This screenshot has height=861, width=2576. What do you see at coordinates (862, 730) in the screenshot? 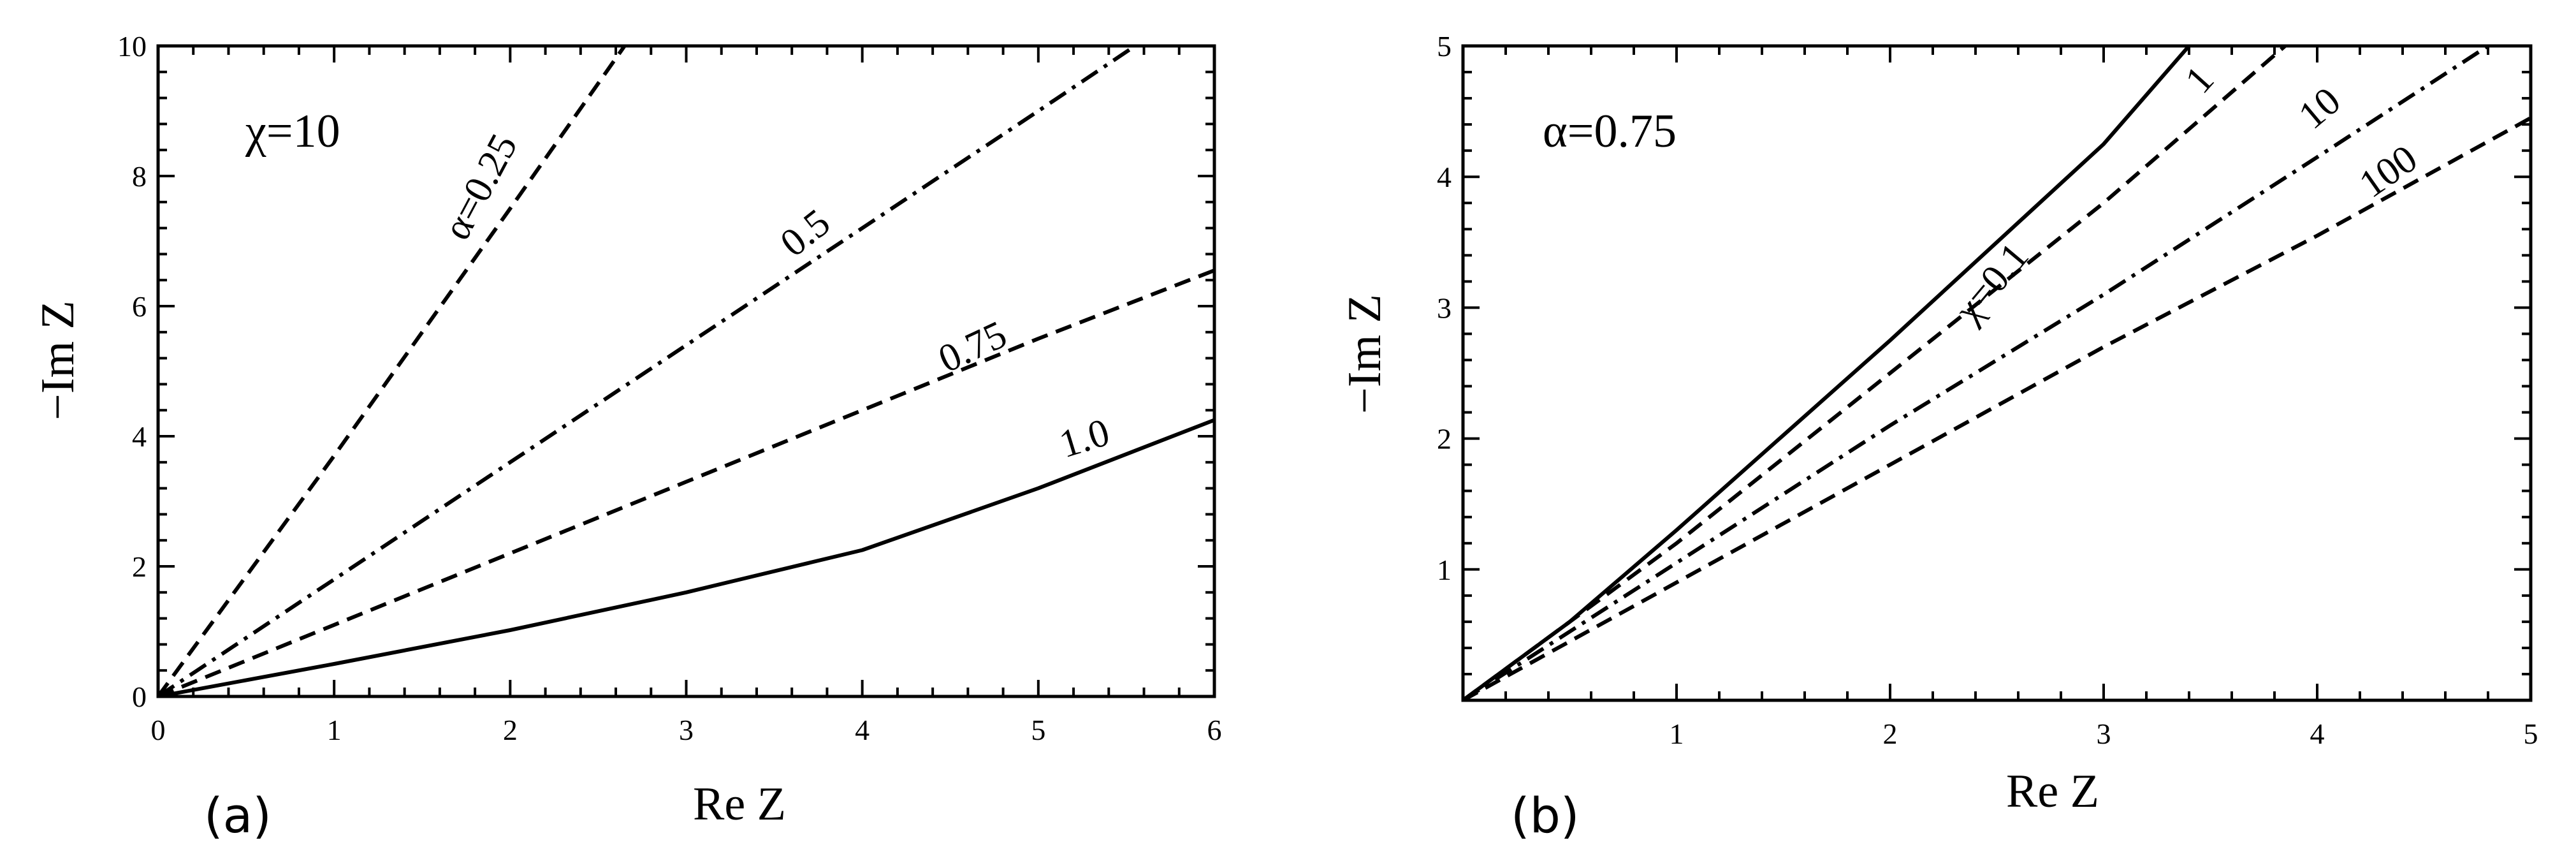
I see `panel-a-x-tick-label: 4` at bounding box center [862, 730].